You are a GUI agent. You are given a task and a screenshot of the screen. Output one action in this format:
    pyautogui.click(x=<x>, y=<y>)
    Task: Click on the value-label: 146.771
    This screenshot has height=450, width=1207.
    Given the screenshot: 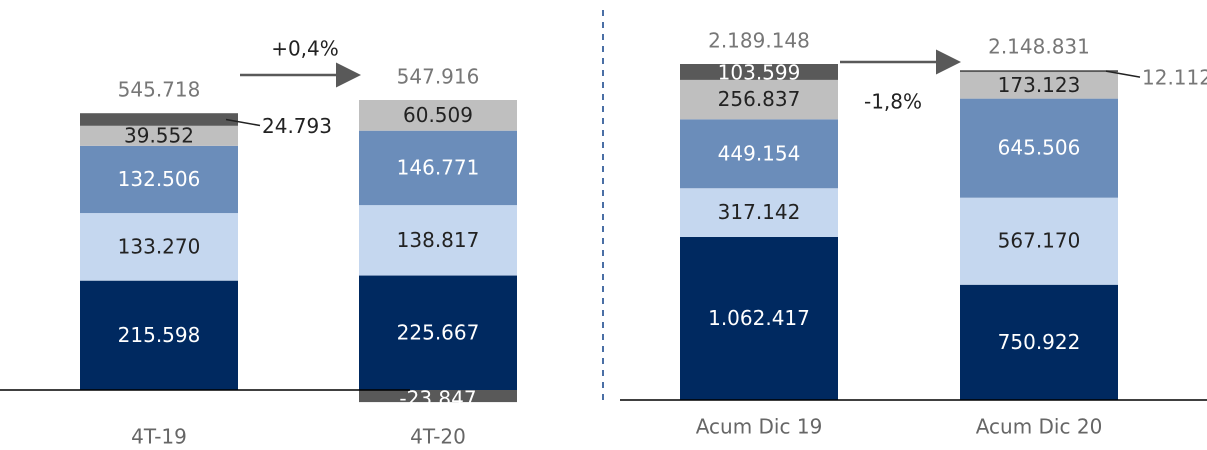 What is the action you would take?
    pyautogui.click(x=438, y=167)
    